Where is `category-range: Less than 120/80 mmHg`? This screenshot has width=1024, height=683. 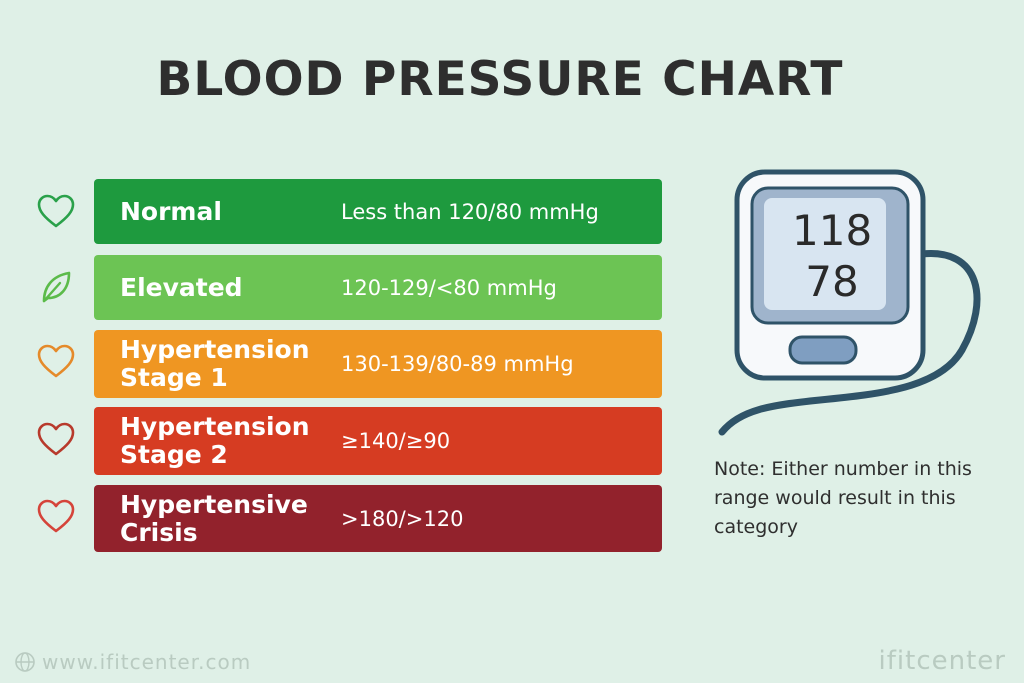
category-range: Less than 120/80 mmHg is located at coordinates (470, 211).